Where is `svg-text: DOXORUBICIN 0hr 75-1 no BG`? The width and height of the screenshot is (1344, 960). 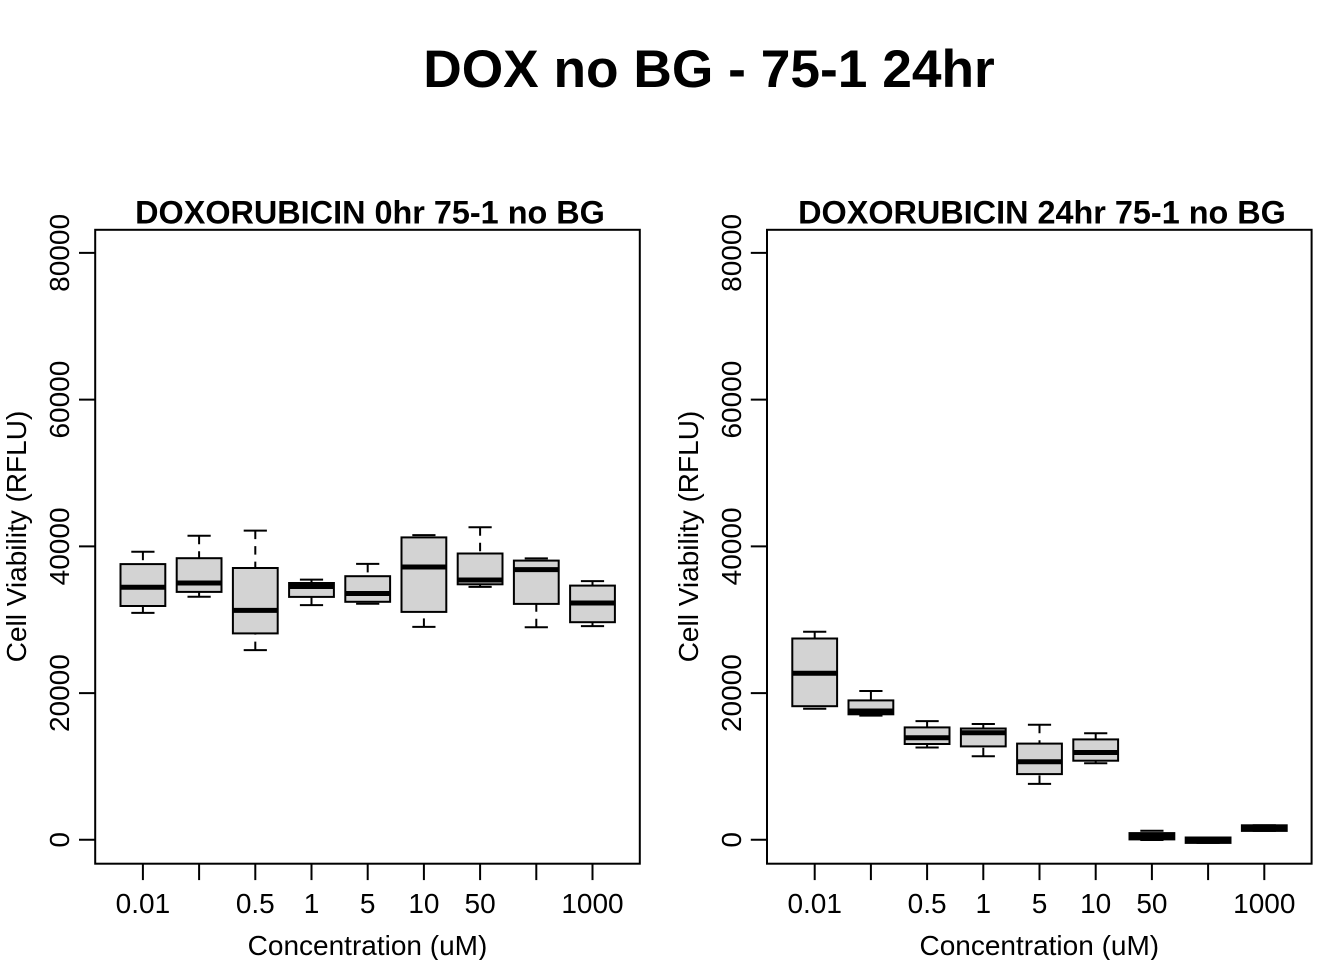
svg-text: DOXORUBICIN 0hr 75-1 no BG is located at coordinates (370, 213).